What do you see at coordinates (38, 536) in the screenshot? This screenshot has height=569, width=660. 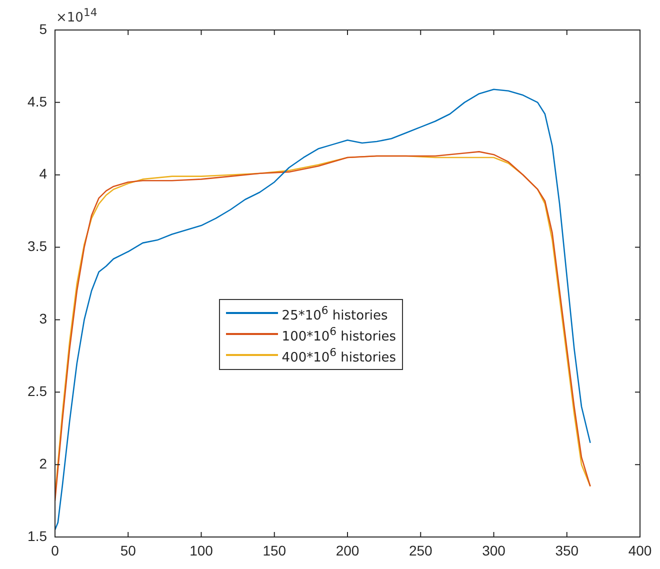 I see `y-tick-label: 1.5` at bounding box center [38, 536].